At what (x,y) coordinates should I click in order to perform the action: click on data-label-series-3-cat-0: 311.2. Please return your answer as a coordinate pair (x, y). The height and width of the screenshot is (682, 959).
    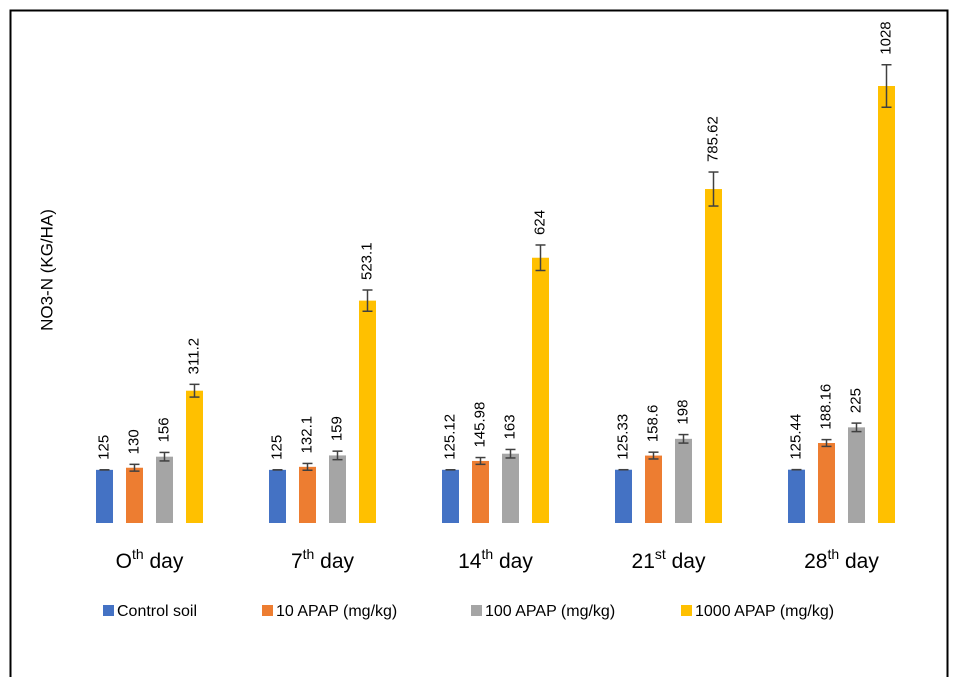
    Looking at the image, I should click on (193, 356).